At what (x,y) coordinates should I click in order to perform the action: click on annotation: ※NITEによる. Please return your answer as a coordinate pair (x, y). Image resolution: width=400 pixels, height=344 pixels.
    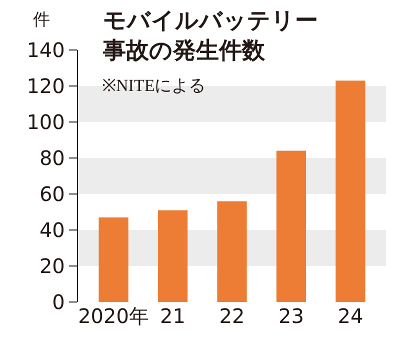
    Looking at the image, I should click on (154, 85).